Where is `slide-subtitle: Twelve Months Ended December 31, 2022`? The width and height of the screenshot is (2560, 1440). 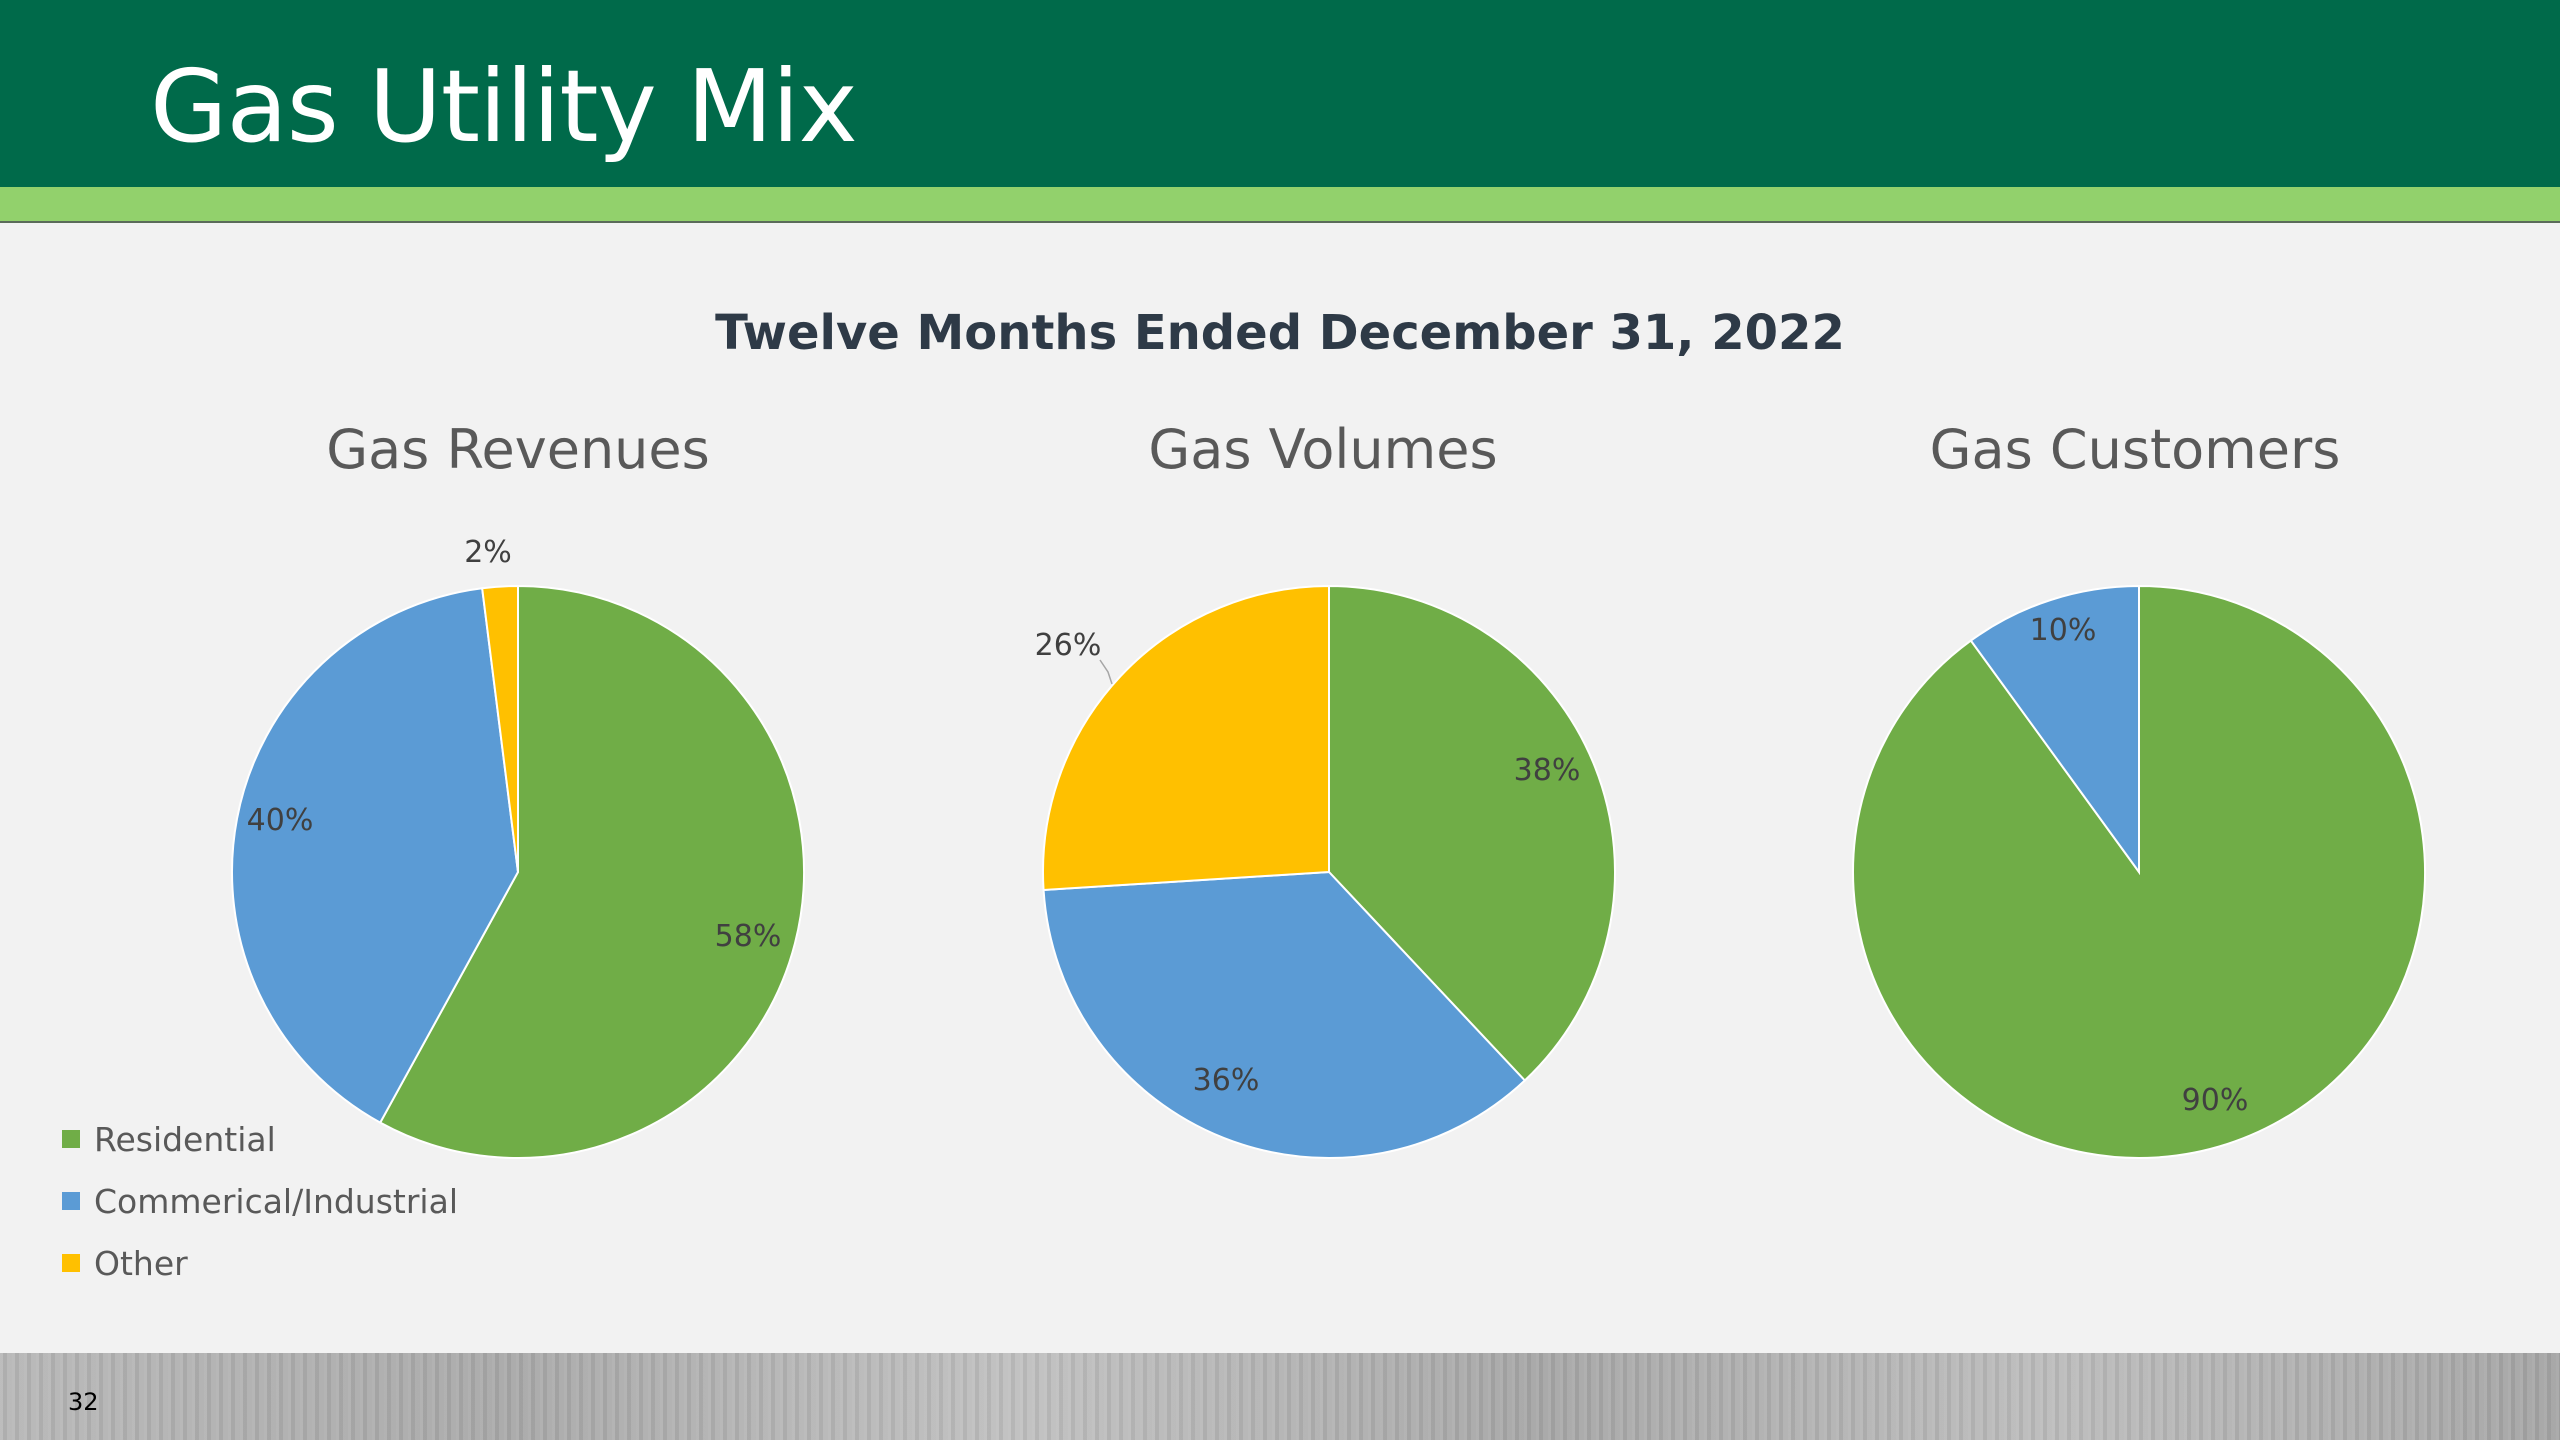
slide-subtitle: Twelve Months Ended December 31, 2022 is located at coordinates (1280, 333).